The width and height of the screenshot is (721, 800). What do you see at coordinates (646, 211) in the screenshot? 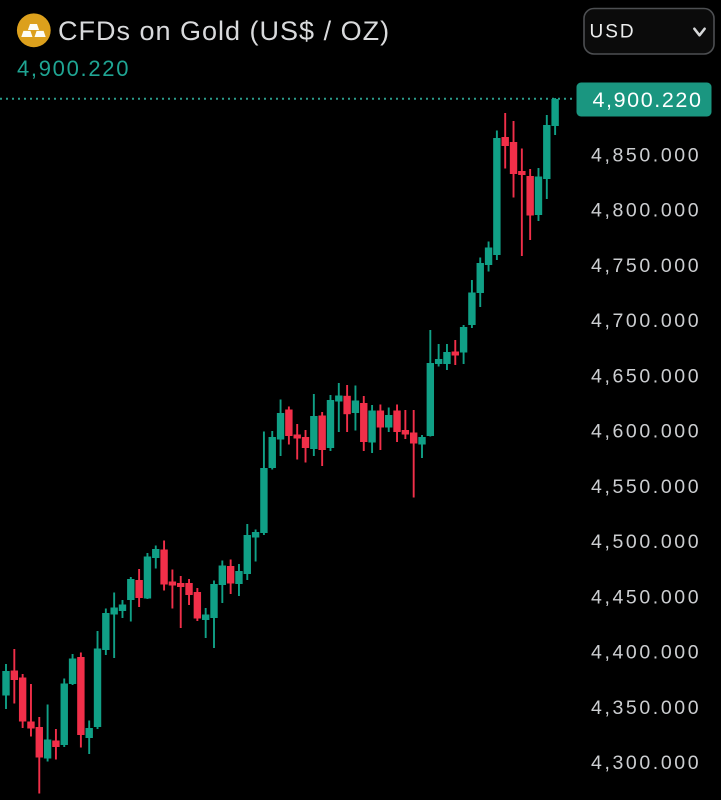
I see `svg-text: 4,800.000` at bounding box center [646, 211].